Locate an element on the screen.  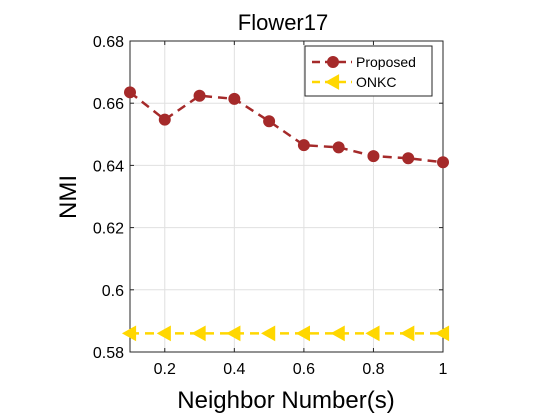
x-tick-label: 0.8 is located at coordinates (373, 369).